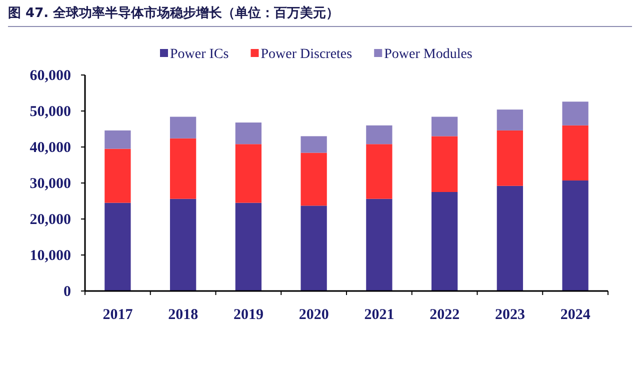 This screenshot has height=366, width=640. I want to click on y-tick-label: 60,000, so click(50, 76).